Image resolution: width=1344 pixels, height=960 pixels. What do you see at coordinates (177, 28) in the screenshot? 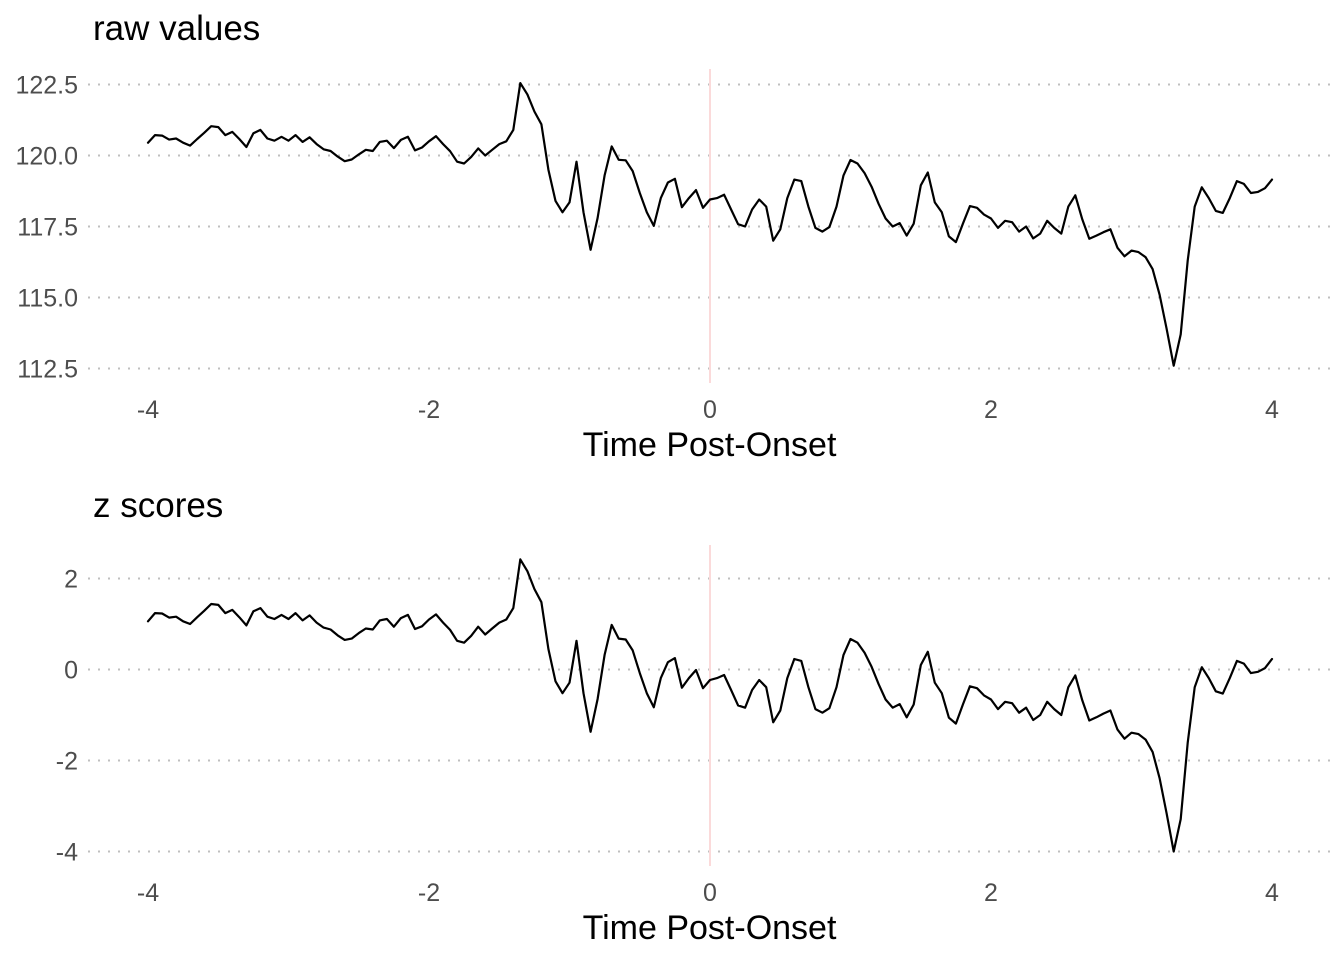
I see `chart-title-raw-values: raw values` at bounding box center [177, 28].